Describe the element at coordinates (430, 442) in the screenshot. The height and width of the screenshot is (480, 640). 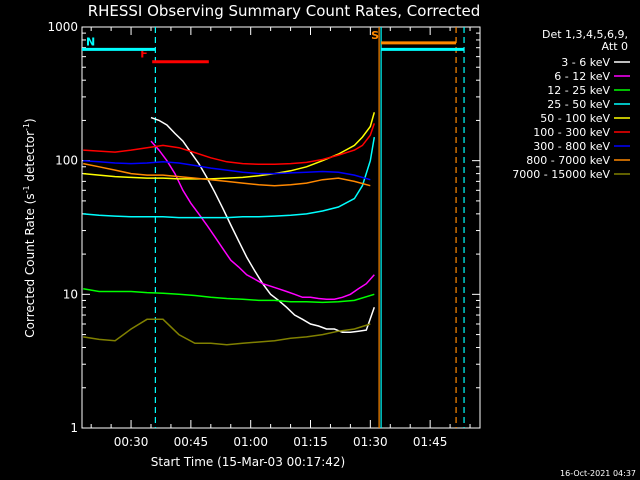
I see `x-tick-label: 01:45` at that location.